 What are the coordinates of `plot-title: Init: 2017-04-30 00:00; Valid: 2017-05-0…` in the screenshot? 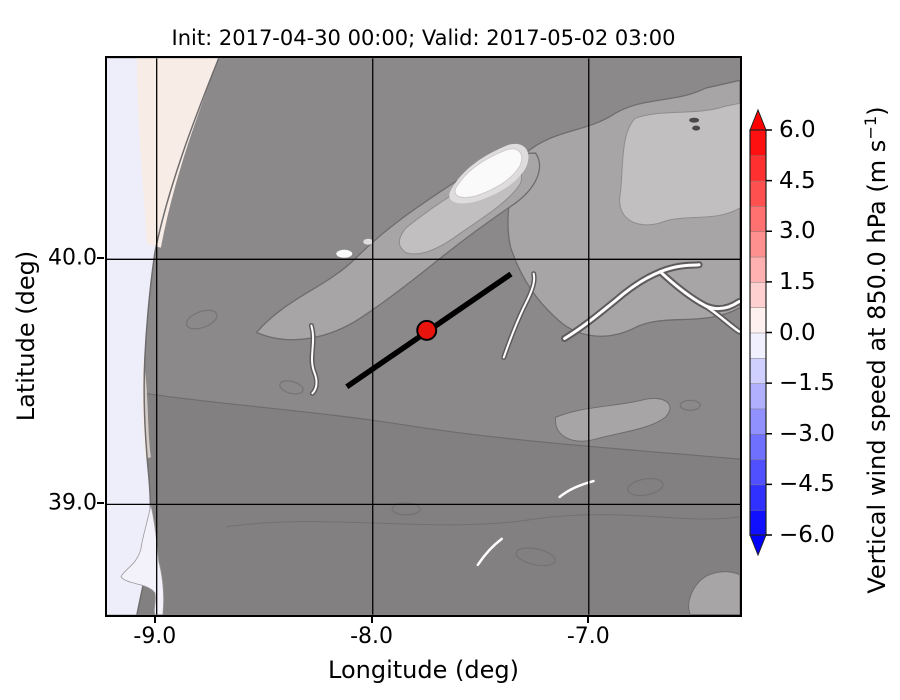 It's located at (423, 38).